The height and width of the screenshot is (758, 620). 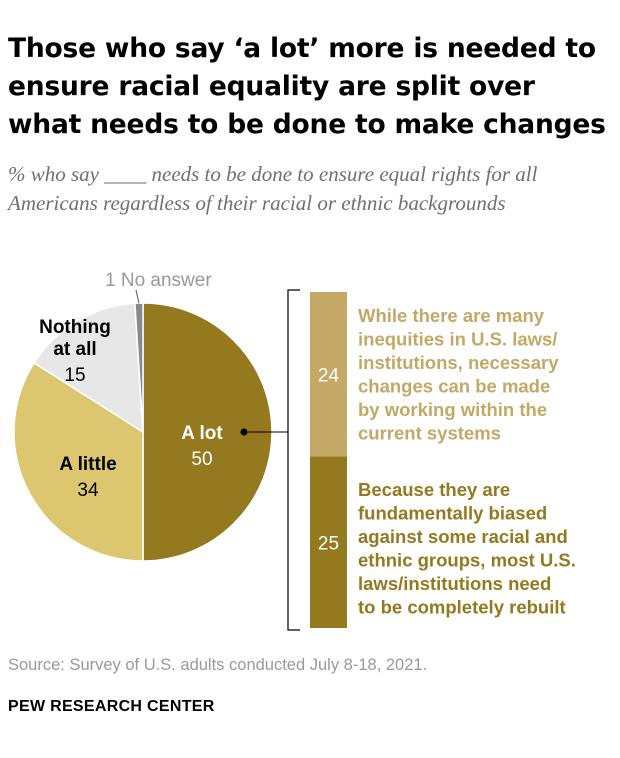 What do you see at coordinates (75, 338) in the screenshot?
I see `slice-label-nothing-at-all: Nothing at all` at bounding box center [75, 338].